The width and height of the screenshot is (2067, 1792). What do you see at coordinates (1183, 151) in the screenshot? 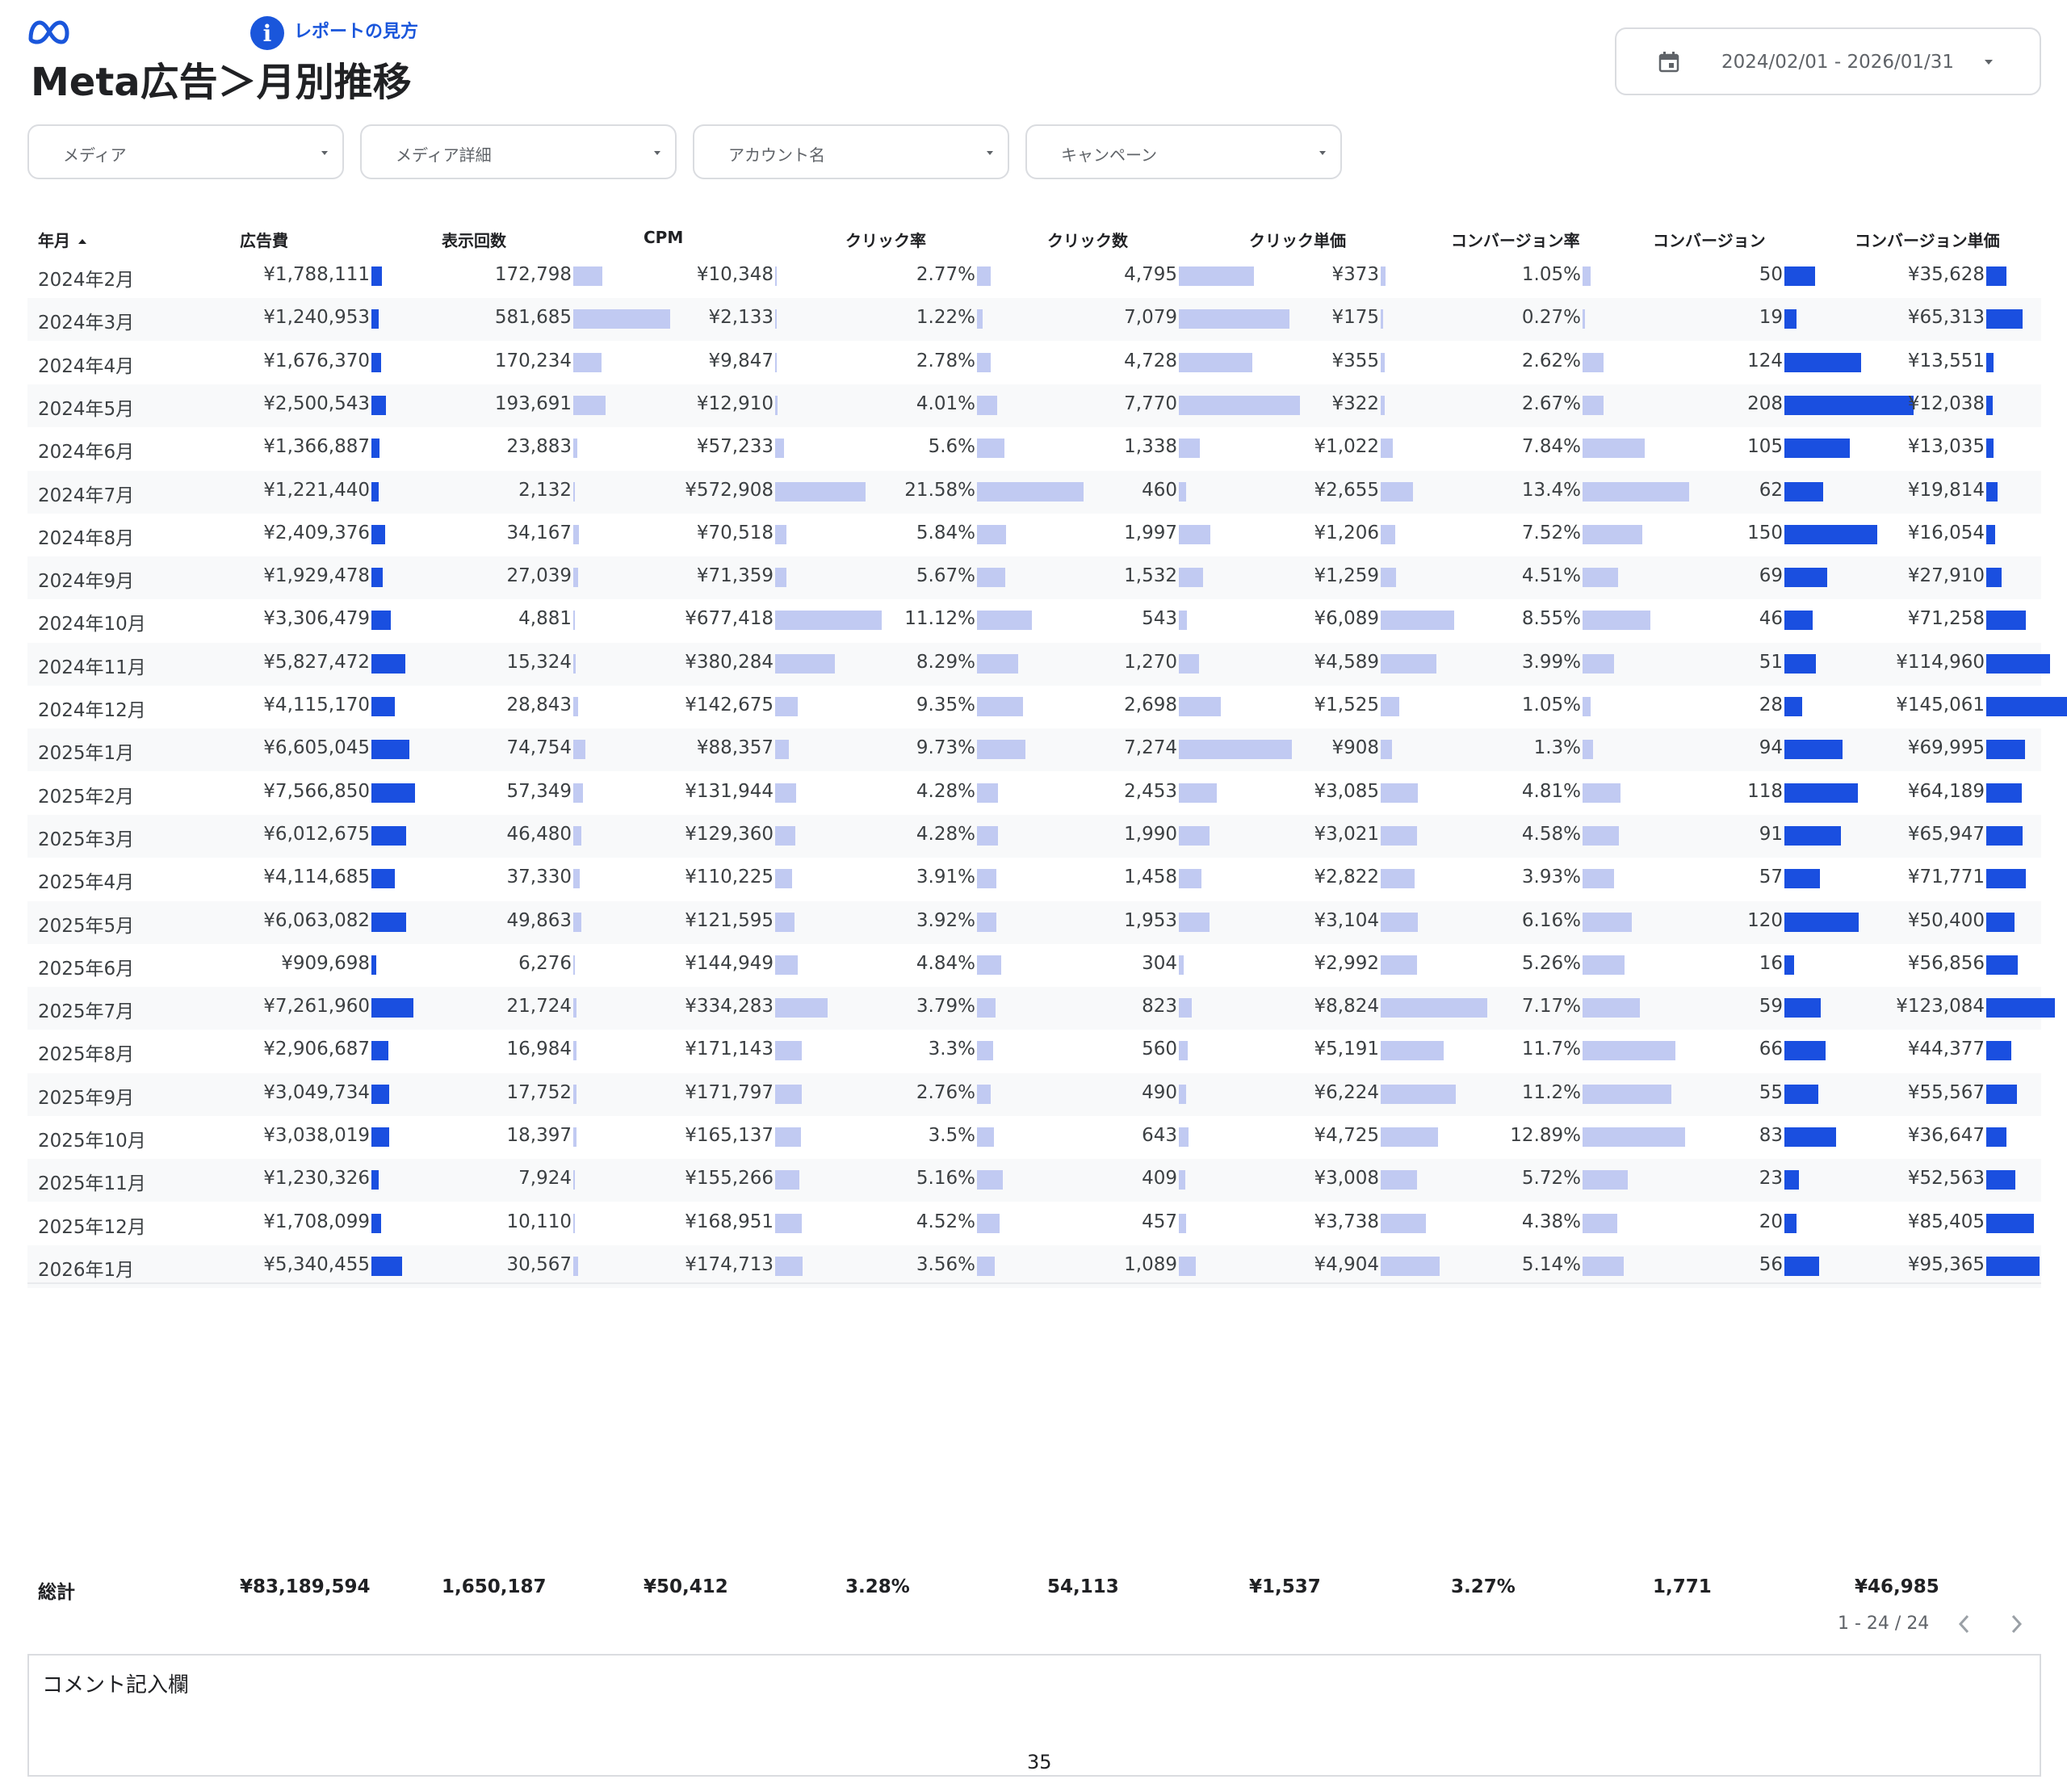
I see `filter-campaign: キャンペーン` at bounding box center [1183, 151].